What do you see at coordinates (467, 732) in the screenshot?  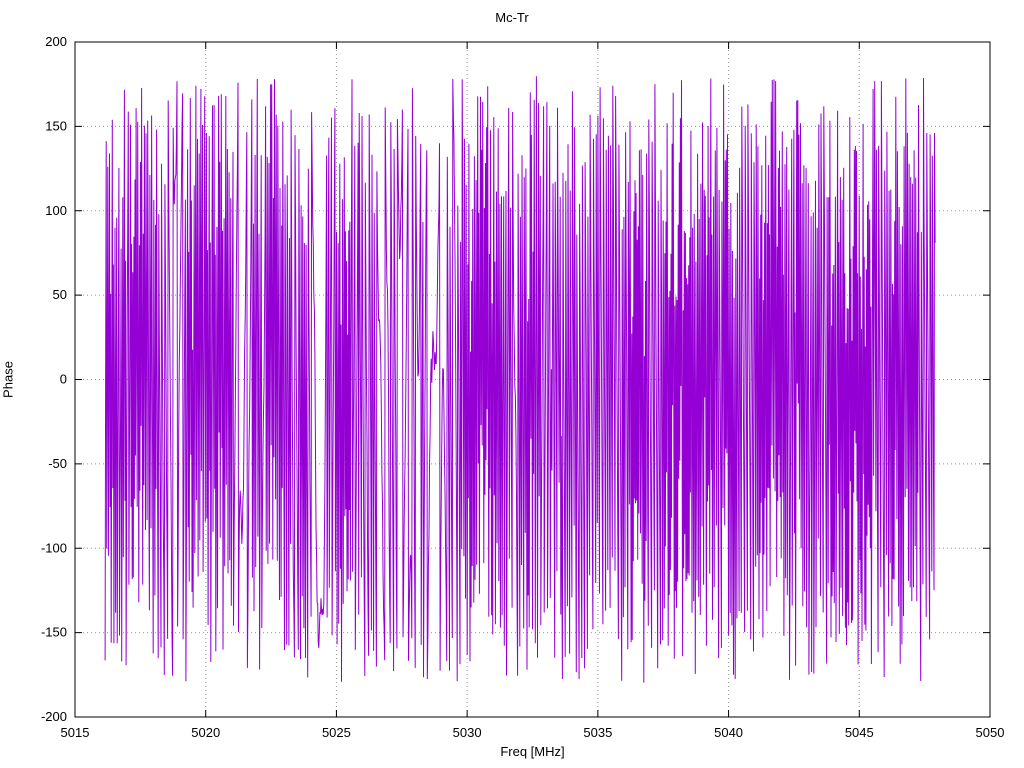 I see `x-tick-label: 5030` at bounding box center [467, 732].